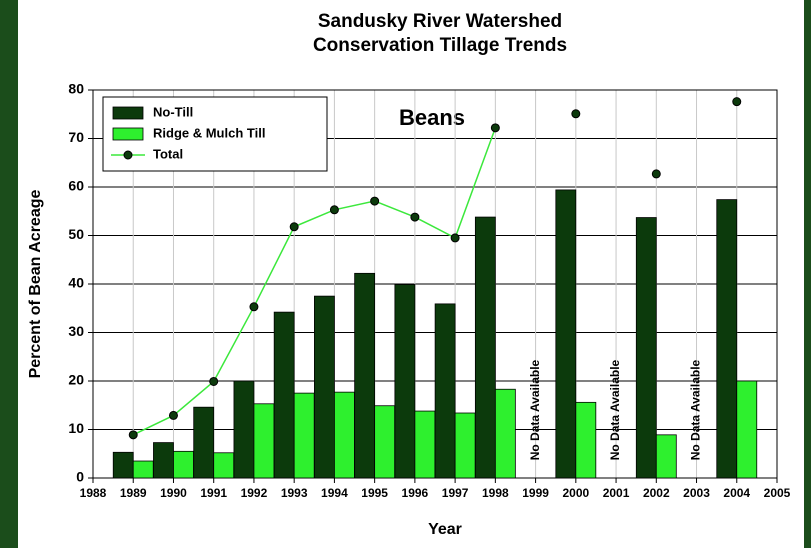 The width and height of the screenshot is (811, 548). What do you see at coordinates (76, 186) in the screenshot?
I see `y-tick-label: 60` at bounding box center [76, 186].